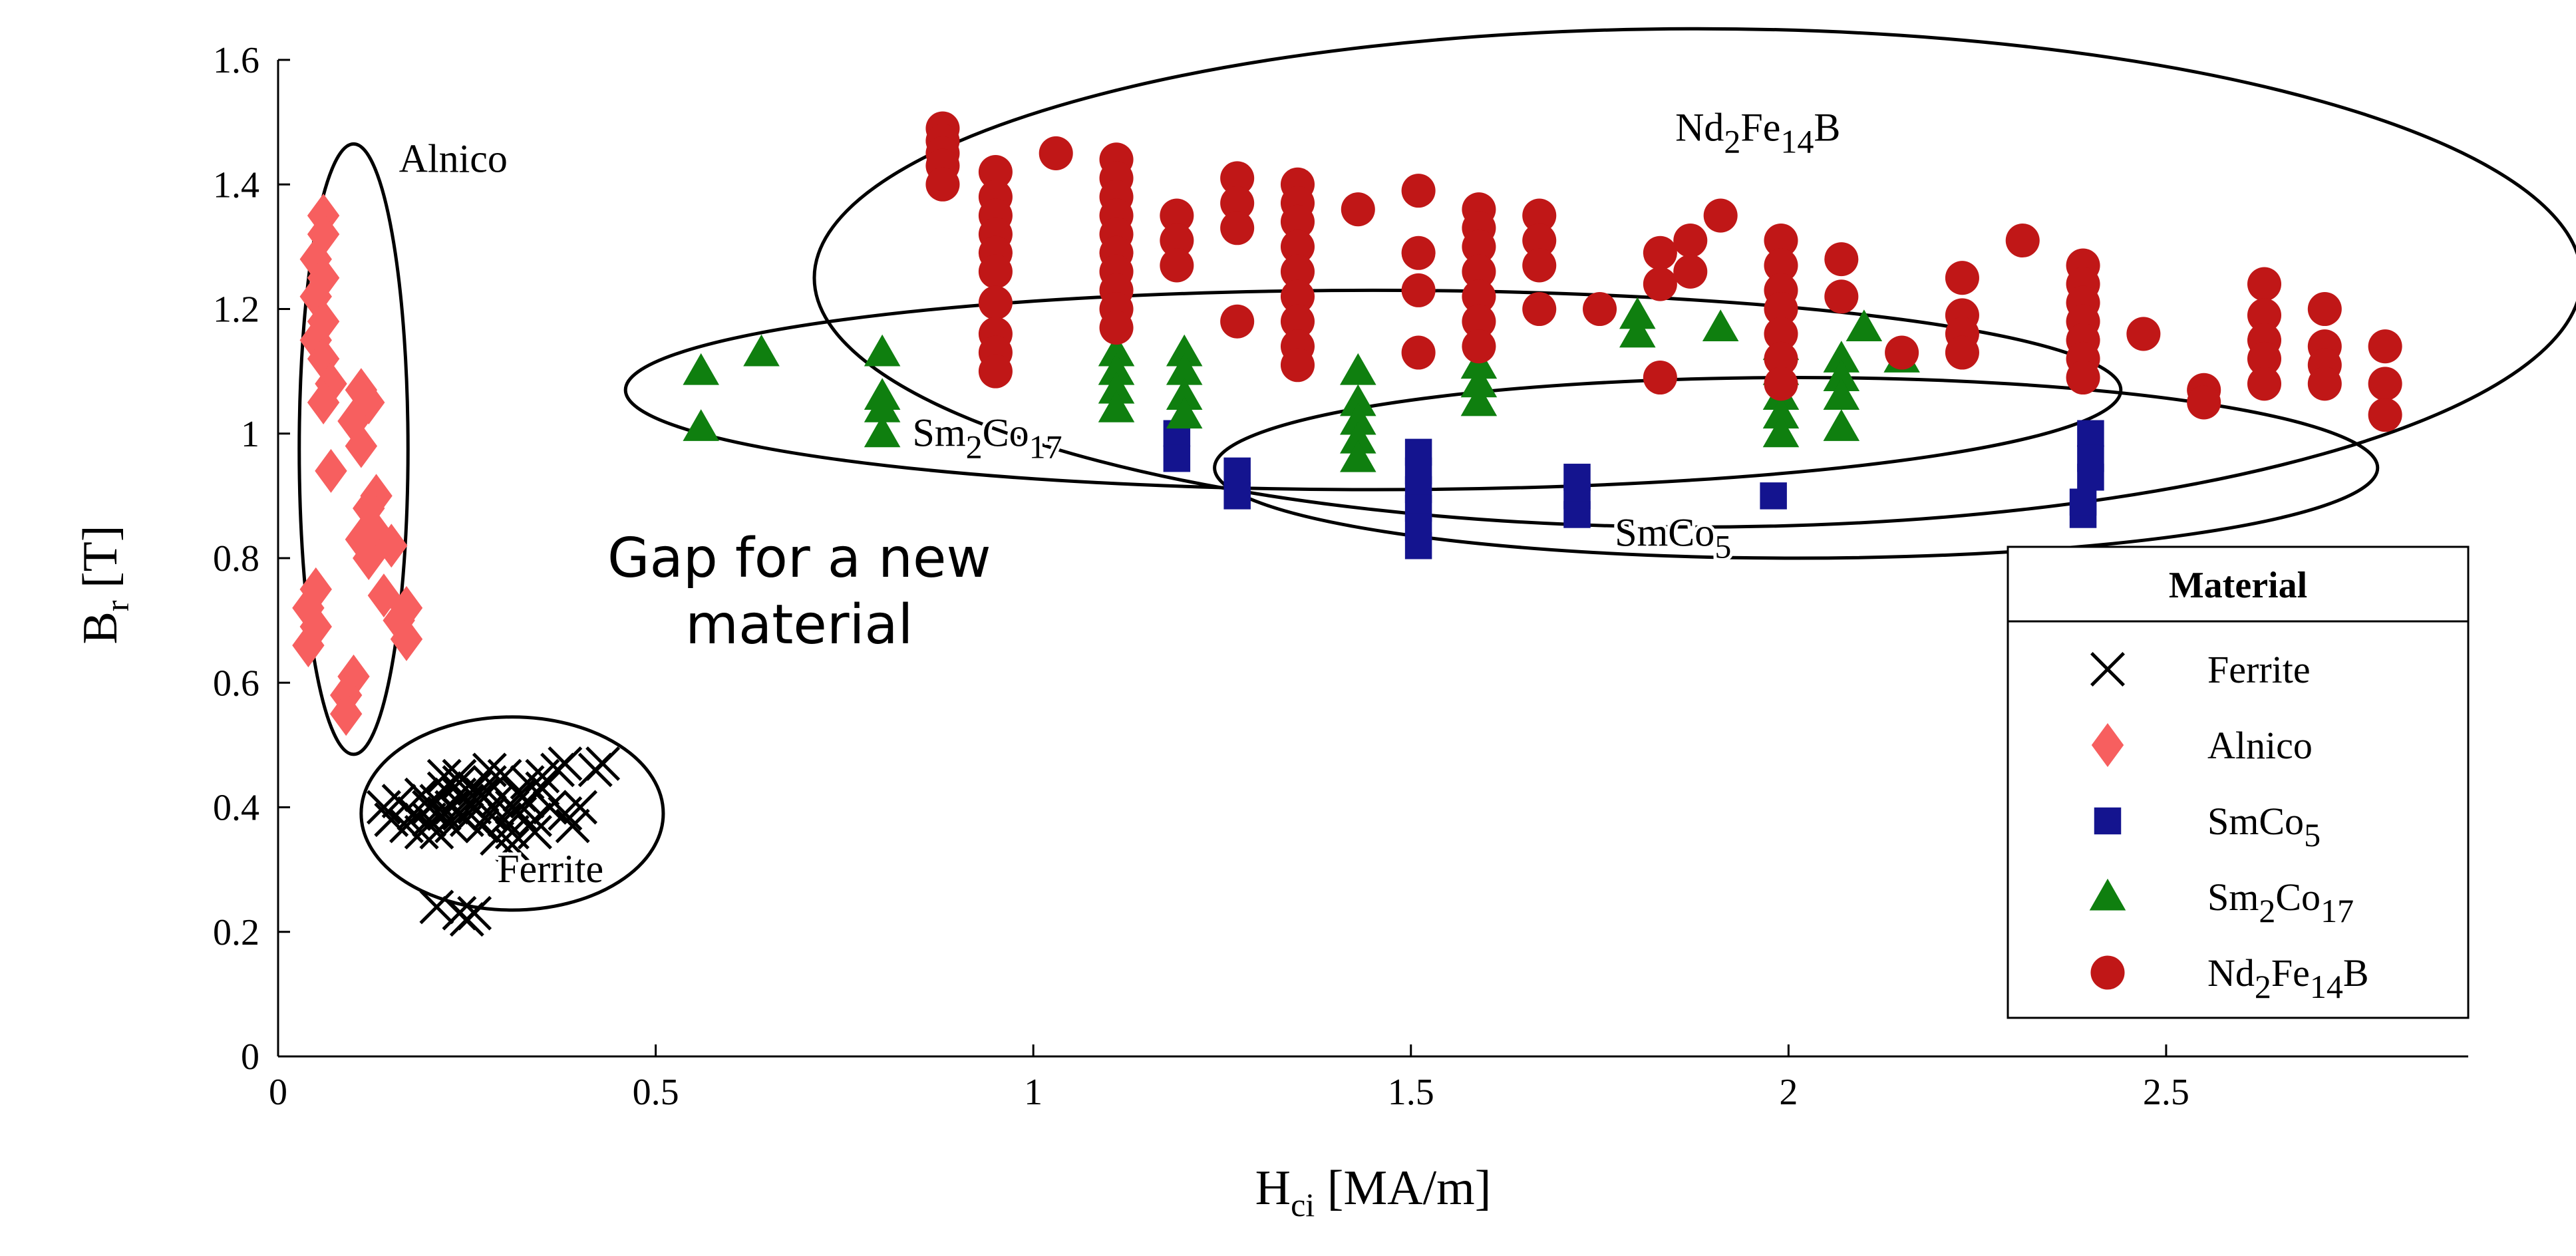 This screenshot has width=2576, height=1256. Describe the element at coordinates (2202, 745) in the screenshot. I see `legend-item-alnico: Alnico` at that location.